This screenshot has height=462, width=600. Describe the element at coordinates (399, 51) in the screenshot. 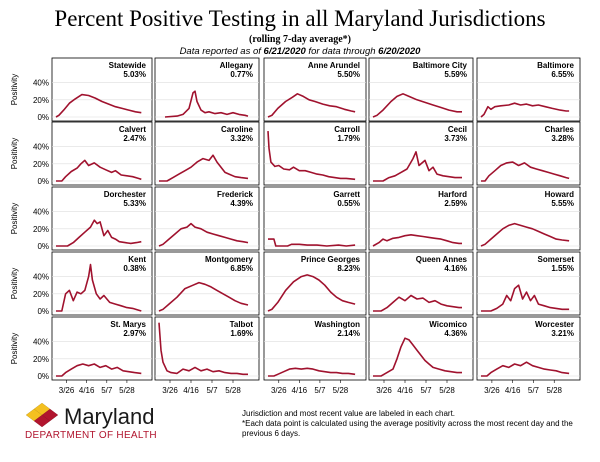

I see `through-date: 6/20/2020` at that location.